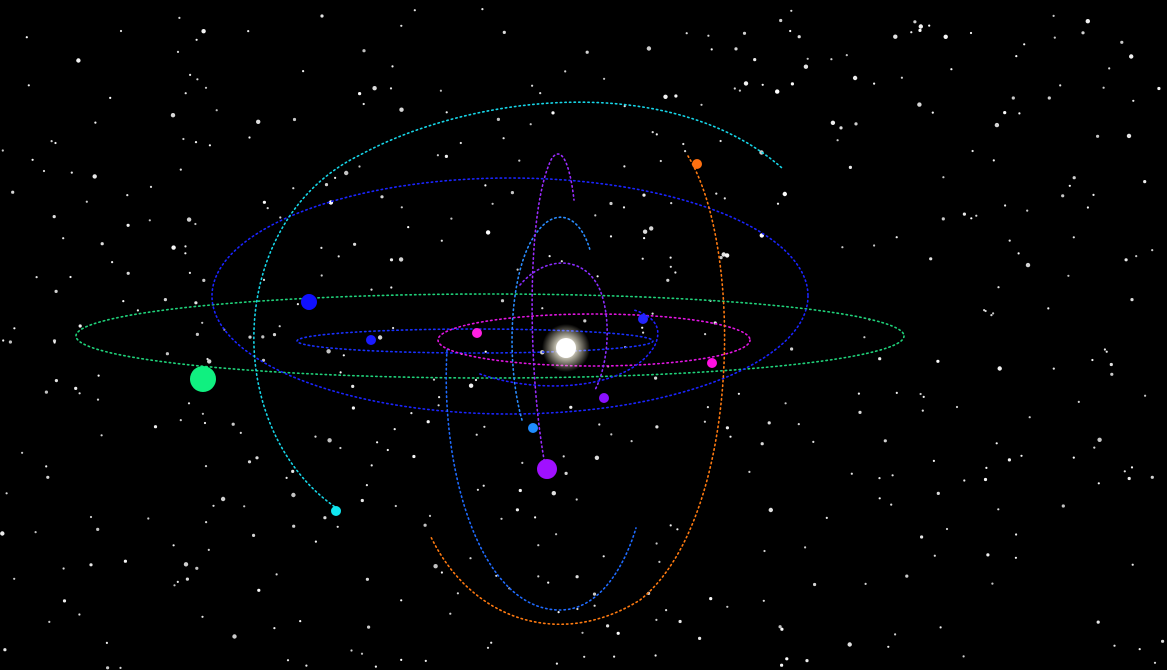 The image size is (1167, 670). I want to click on planet-cyan, so click(336, 511).